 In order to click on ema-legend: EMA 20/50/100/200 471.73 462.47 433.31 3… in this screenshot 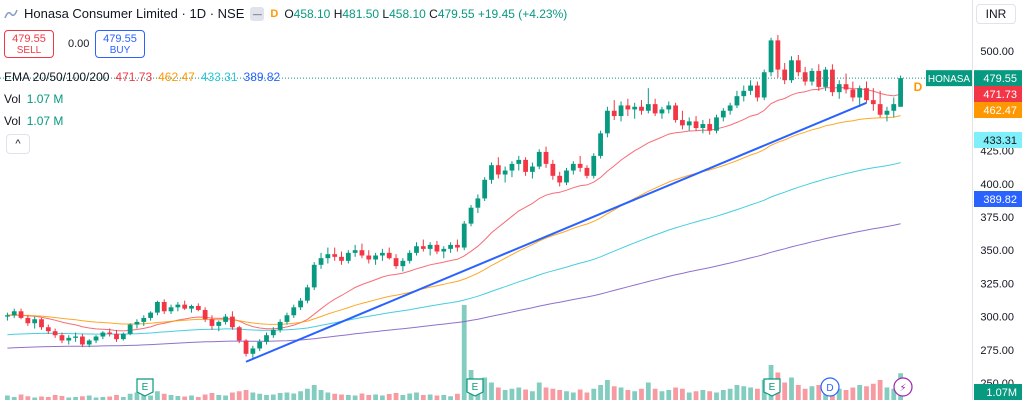, I will do `click(142, 77)`.